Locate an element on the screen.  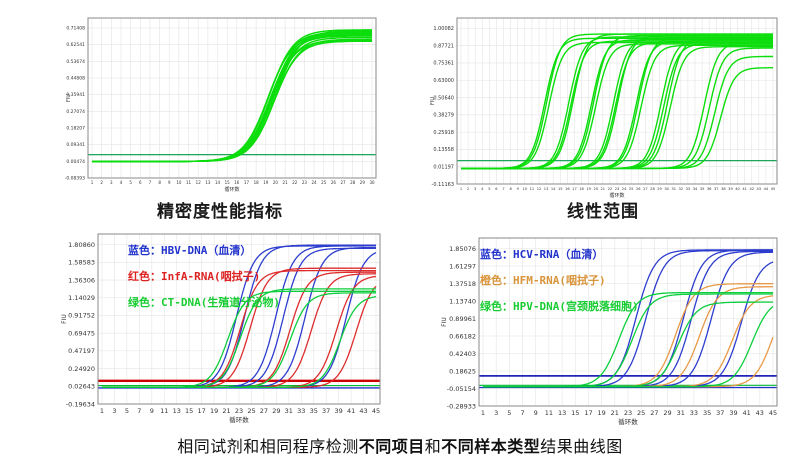
svg-text: 19 is located at coordinates (266, 182).